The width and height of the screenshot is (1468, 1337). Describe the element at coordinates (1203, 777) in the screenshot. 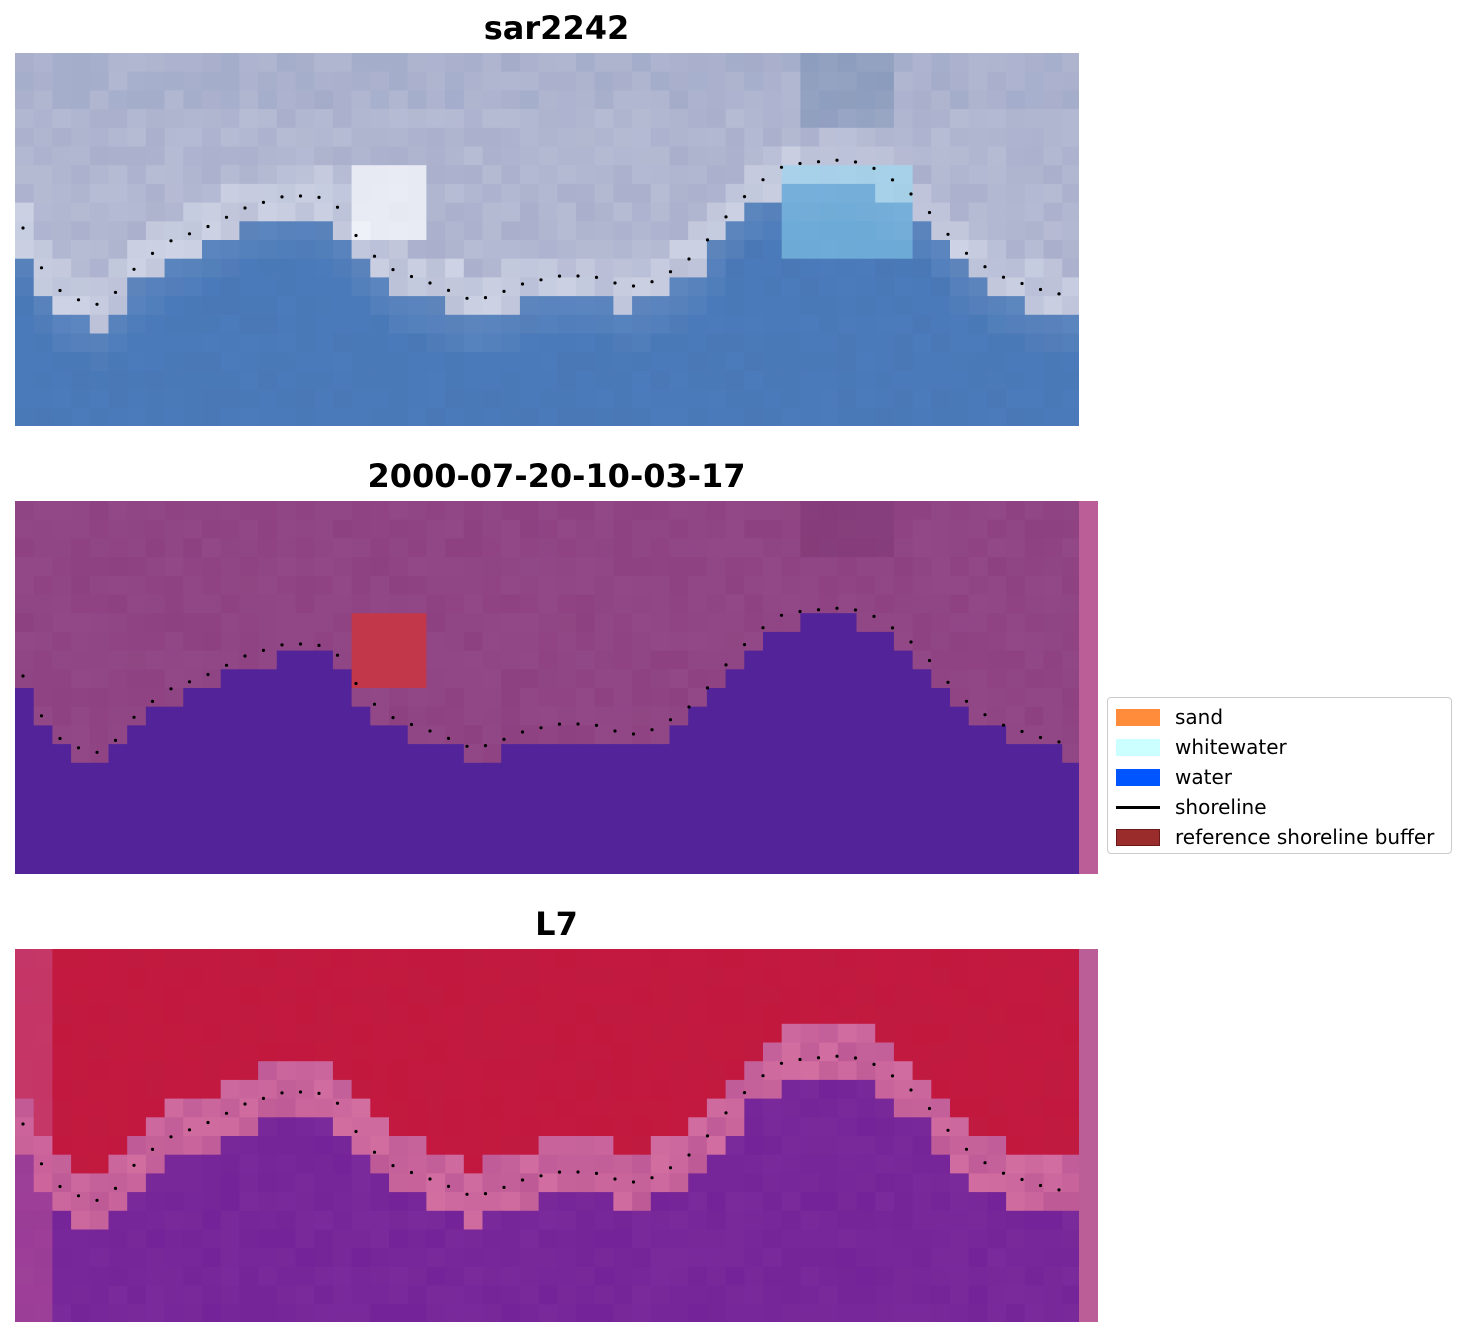

I see `legend-label-water: water` at that location.